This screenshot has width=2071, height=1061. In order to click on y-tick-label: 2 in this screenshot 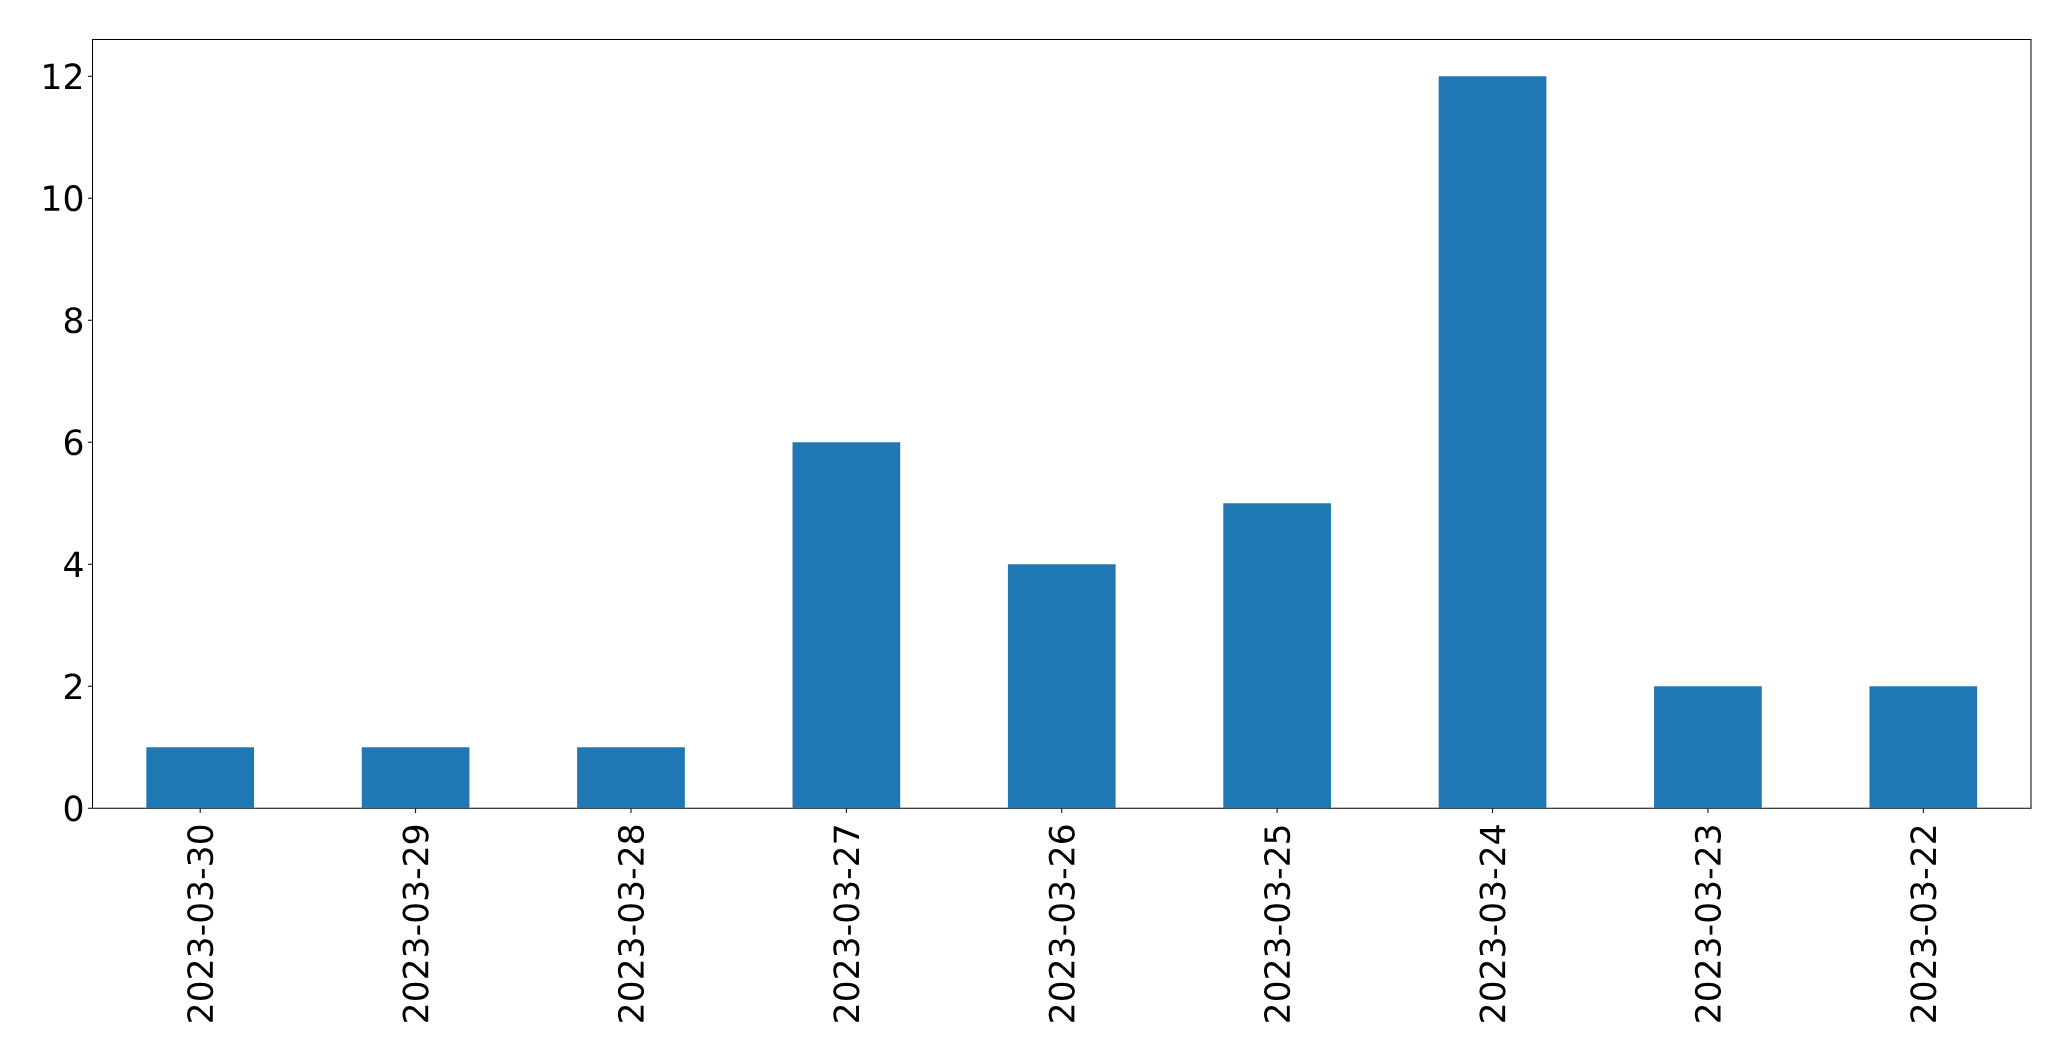, I will do `click(73, 686)`.